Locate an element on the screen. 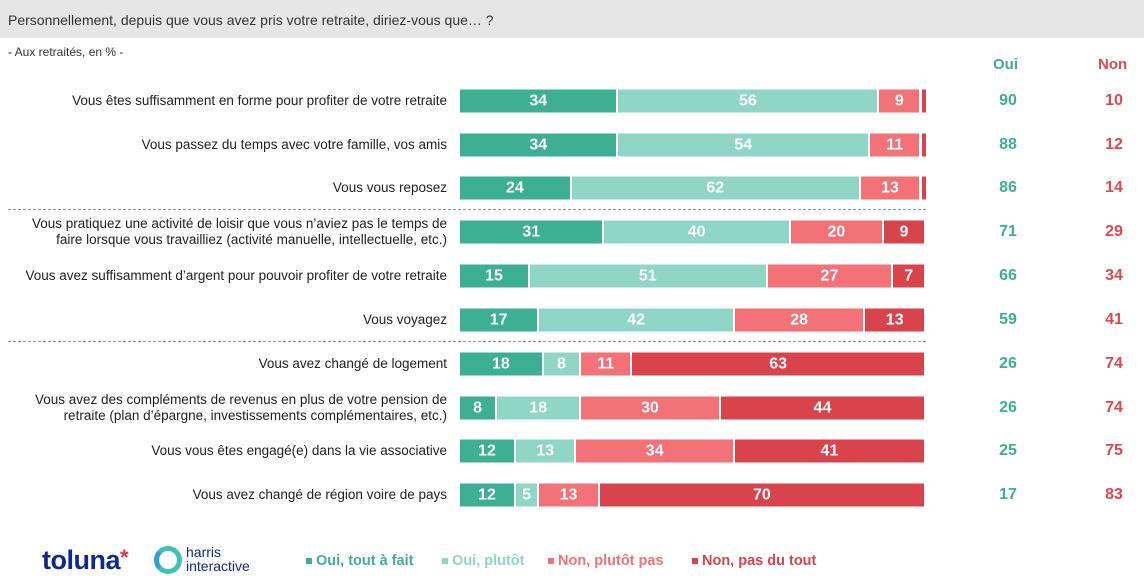 This screenshot has width=1144, height=587. stacked-bar: 15 51 27 7 is located at coordinates (693, 276).